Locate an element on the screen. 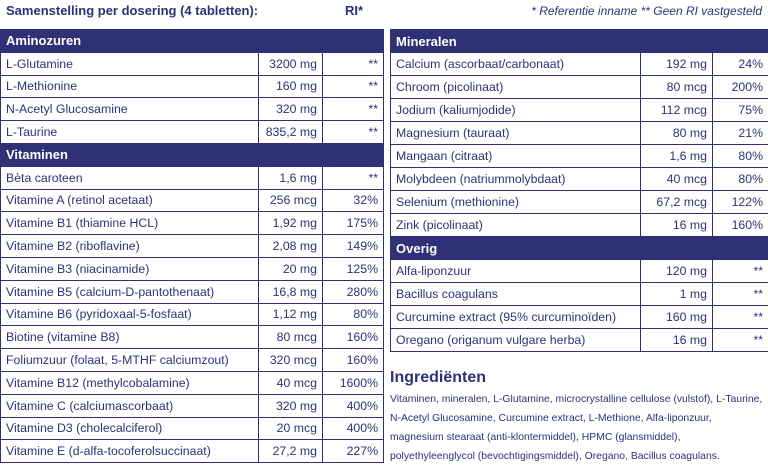 The width and height of the screenshot is (768, 466). name-cell: Calcium (ascorbaat/carbonaat) is located at coordinates (516, 64).